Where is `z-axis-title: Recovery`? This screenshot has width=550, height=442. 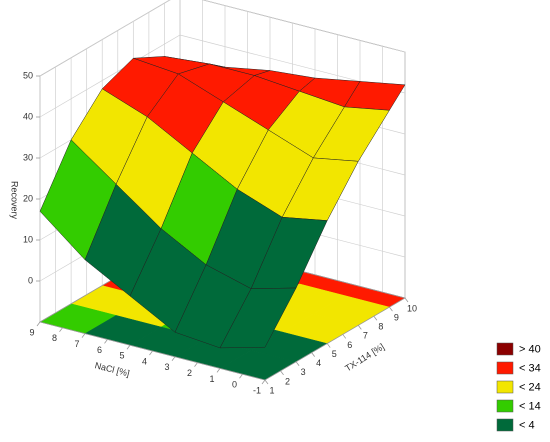
z-axis-title: Recovery is located at coordinates (15, 200).